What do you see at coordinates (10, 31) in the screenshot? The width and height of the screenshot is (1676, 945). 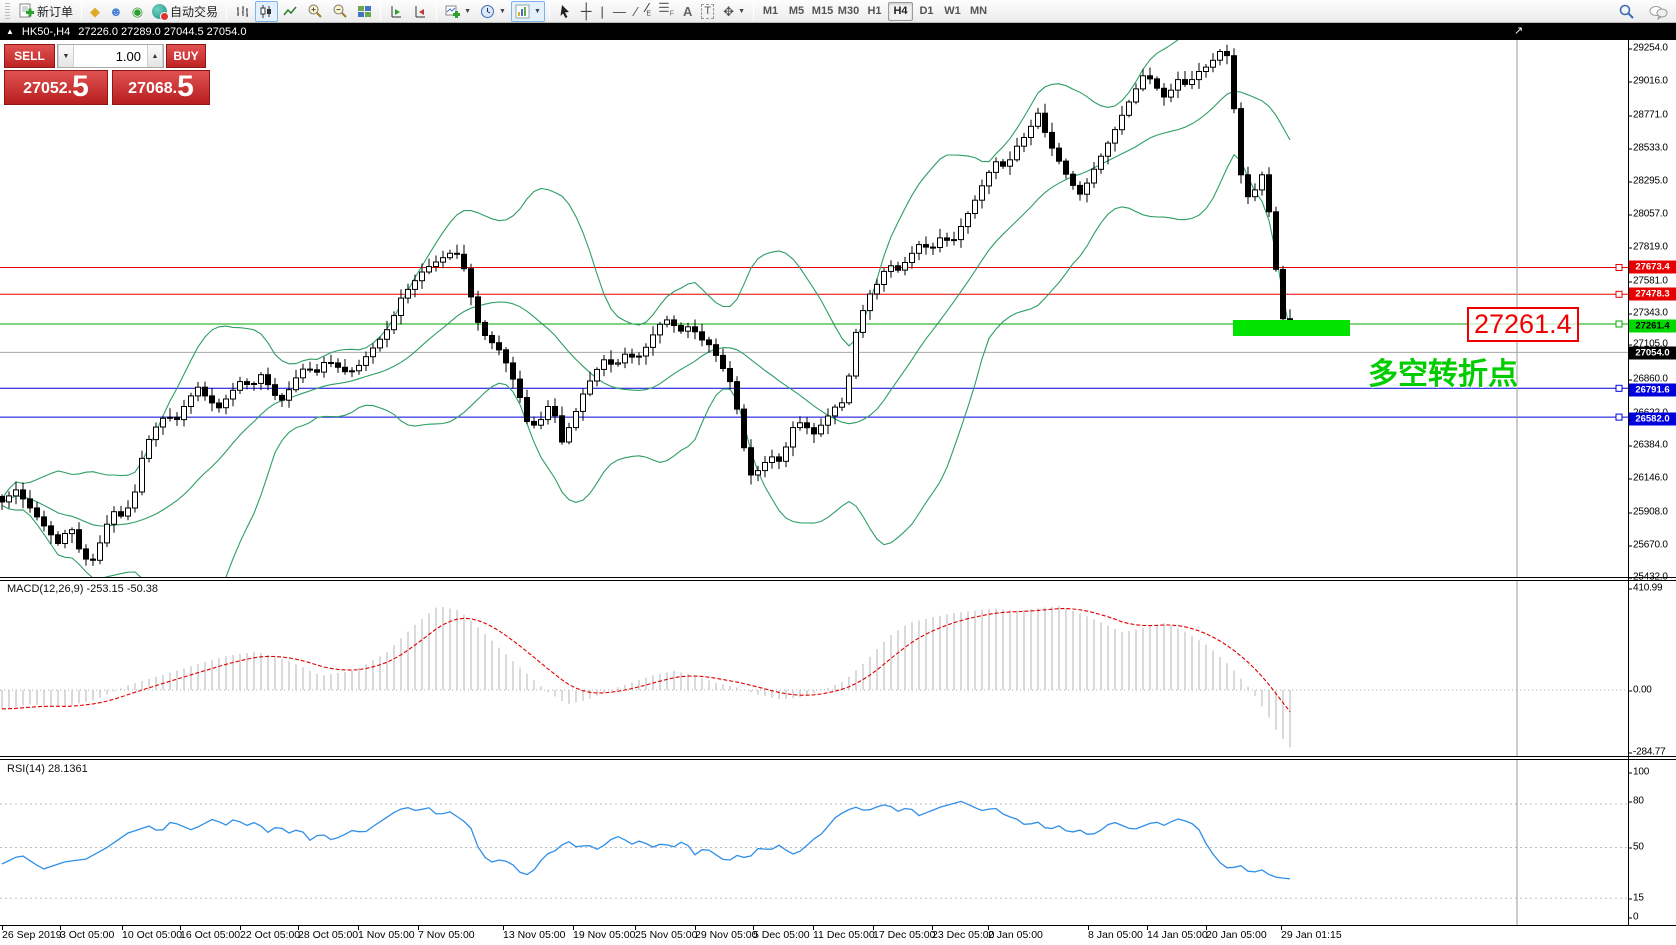 I see `collapse-arrow-icon: ▲` at bounding box center [10, 31].